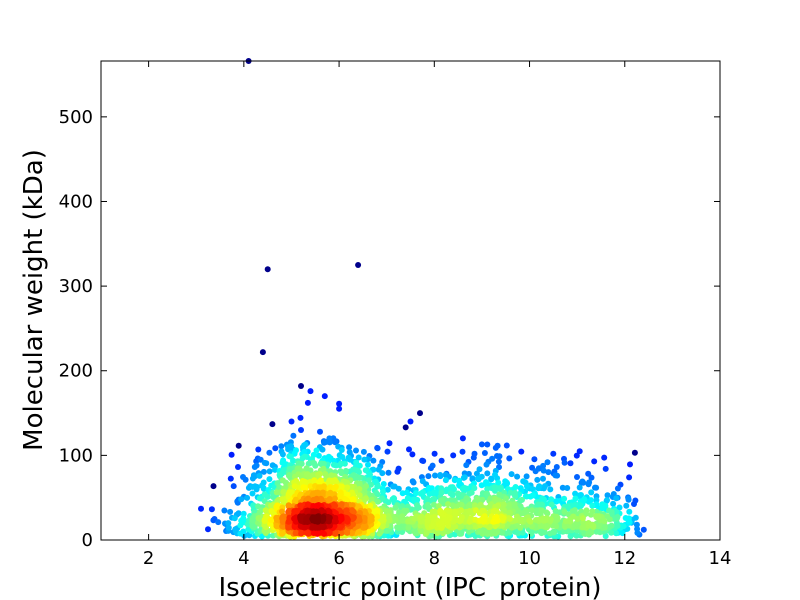  Describe the element at coordinates (76, 117) in the screenshot. I see `y-tick-label: 500` at that location.